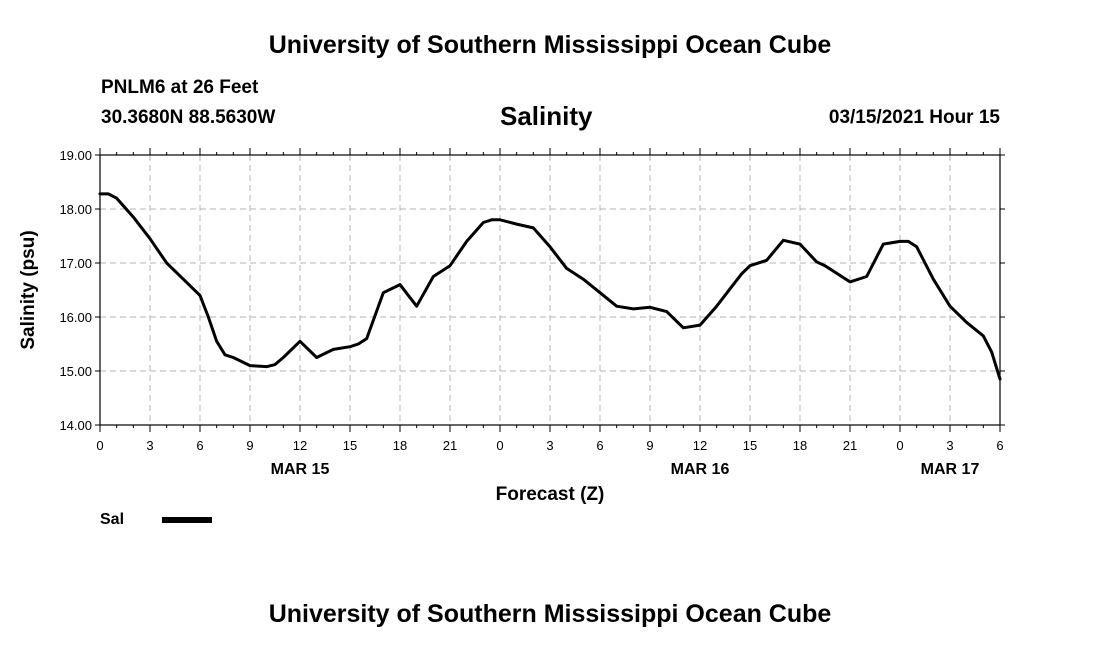 The width and height of the screenshot is (1100, 650). What do you see at coordinates (300, 469) in the screenshot?
I see `date-label: MAR 15` at bounding box center [300, 469].